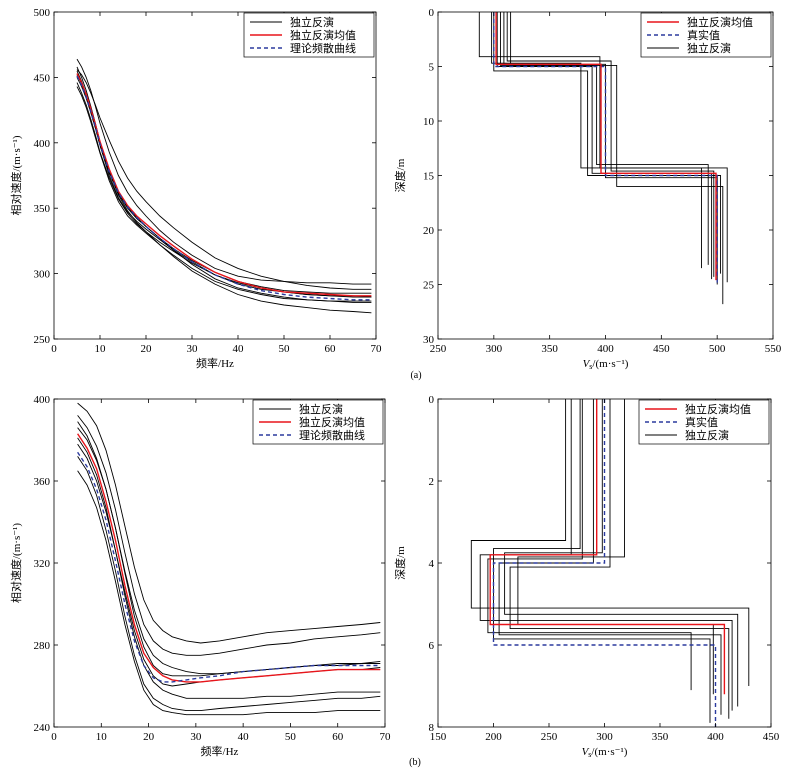  What do you see at coordinates (42, 209) in the screenshot?
I see `y-tick-label: 350` at bounding box center [42, 209].